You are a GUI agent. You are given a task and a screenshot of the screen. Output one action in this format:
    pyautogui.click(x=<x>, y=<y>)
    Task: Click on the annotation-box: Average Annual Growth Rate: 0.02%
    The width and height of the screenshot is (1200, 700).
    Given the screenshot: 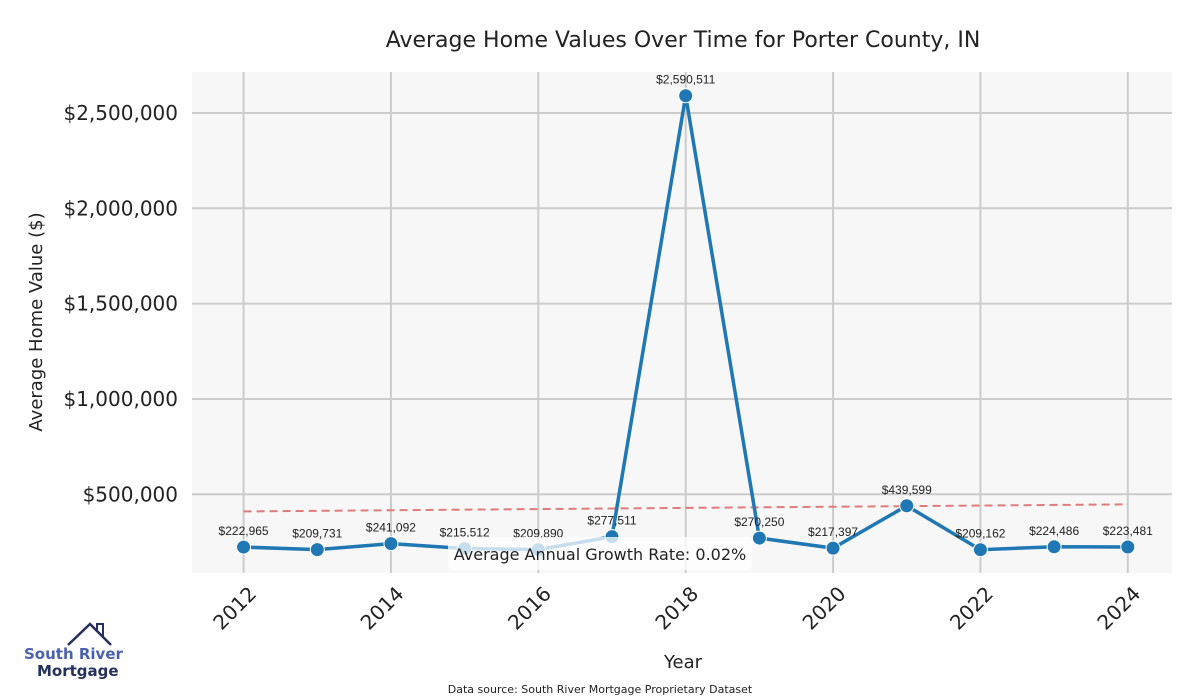 What is the action you would take?
    pyautogui.click(x=600, y=553)
    